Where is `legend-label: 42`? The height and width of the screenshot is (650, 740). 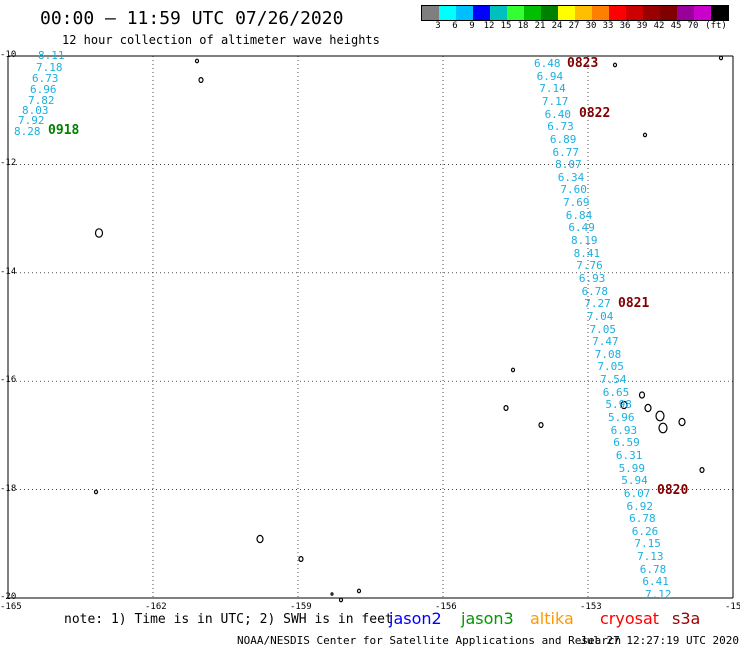 legend-label: 42 is located at coordinates (659, 26).